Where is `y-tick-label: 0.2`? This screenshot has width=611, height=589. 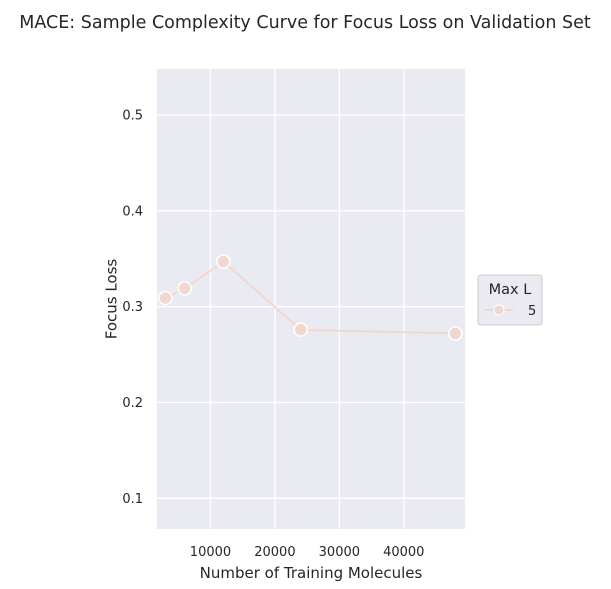 y-tick-label: 0.2 is located at coordinates (132, 403).